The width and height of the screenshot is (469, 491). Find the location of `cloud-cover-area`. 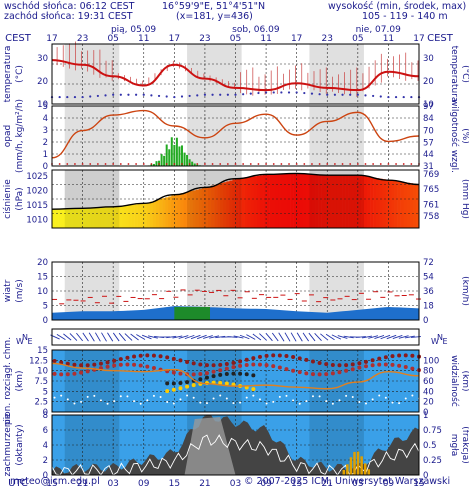

cloud-cover-area is located at coordinates (235, 445).